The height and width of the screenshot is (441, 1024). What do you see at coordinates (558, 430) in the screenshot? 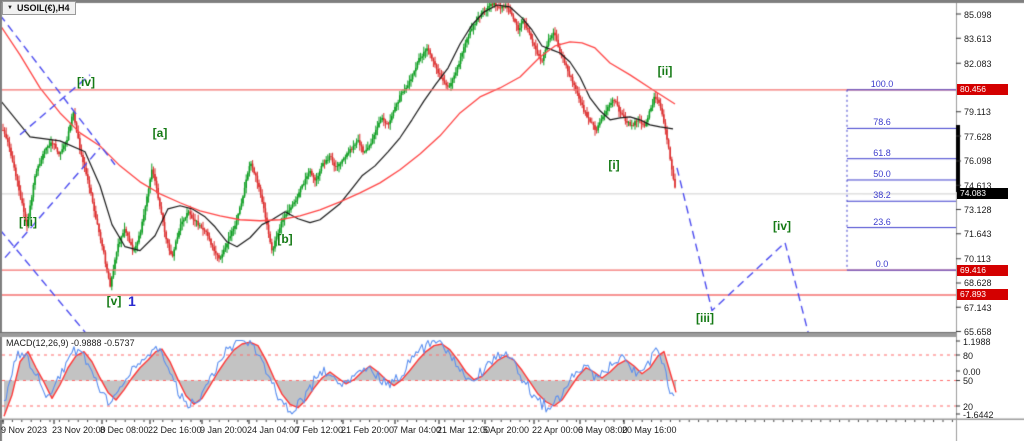
I see `time-axis-label: 22 Apr 00:00` at bounding box center [558, 430].